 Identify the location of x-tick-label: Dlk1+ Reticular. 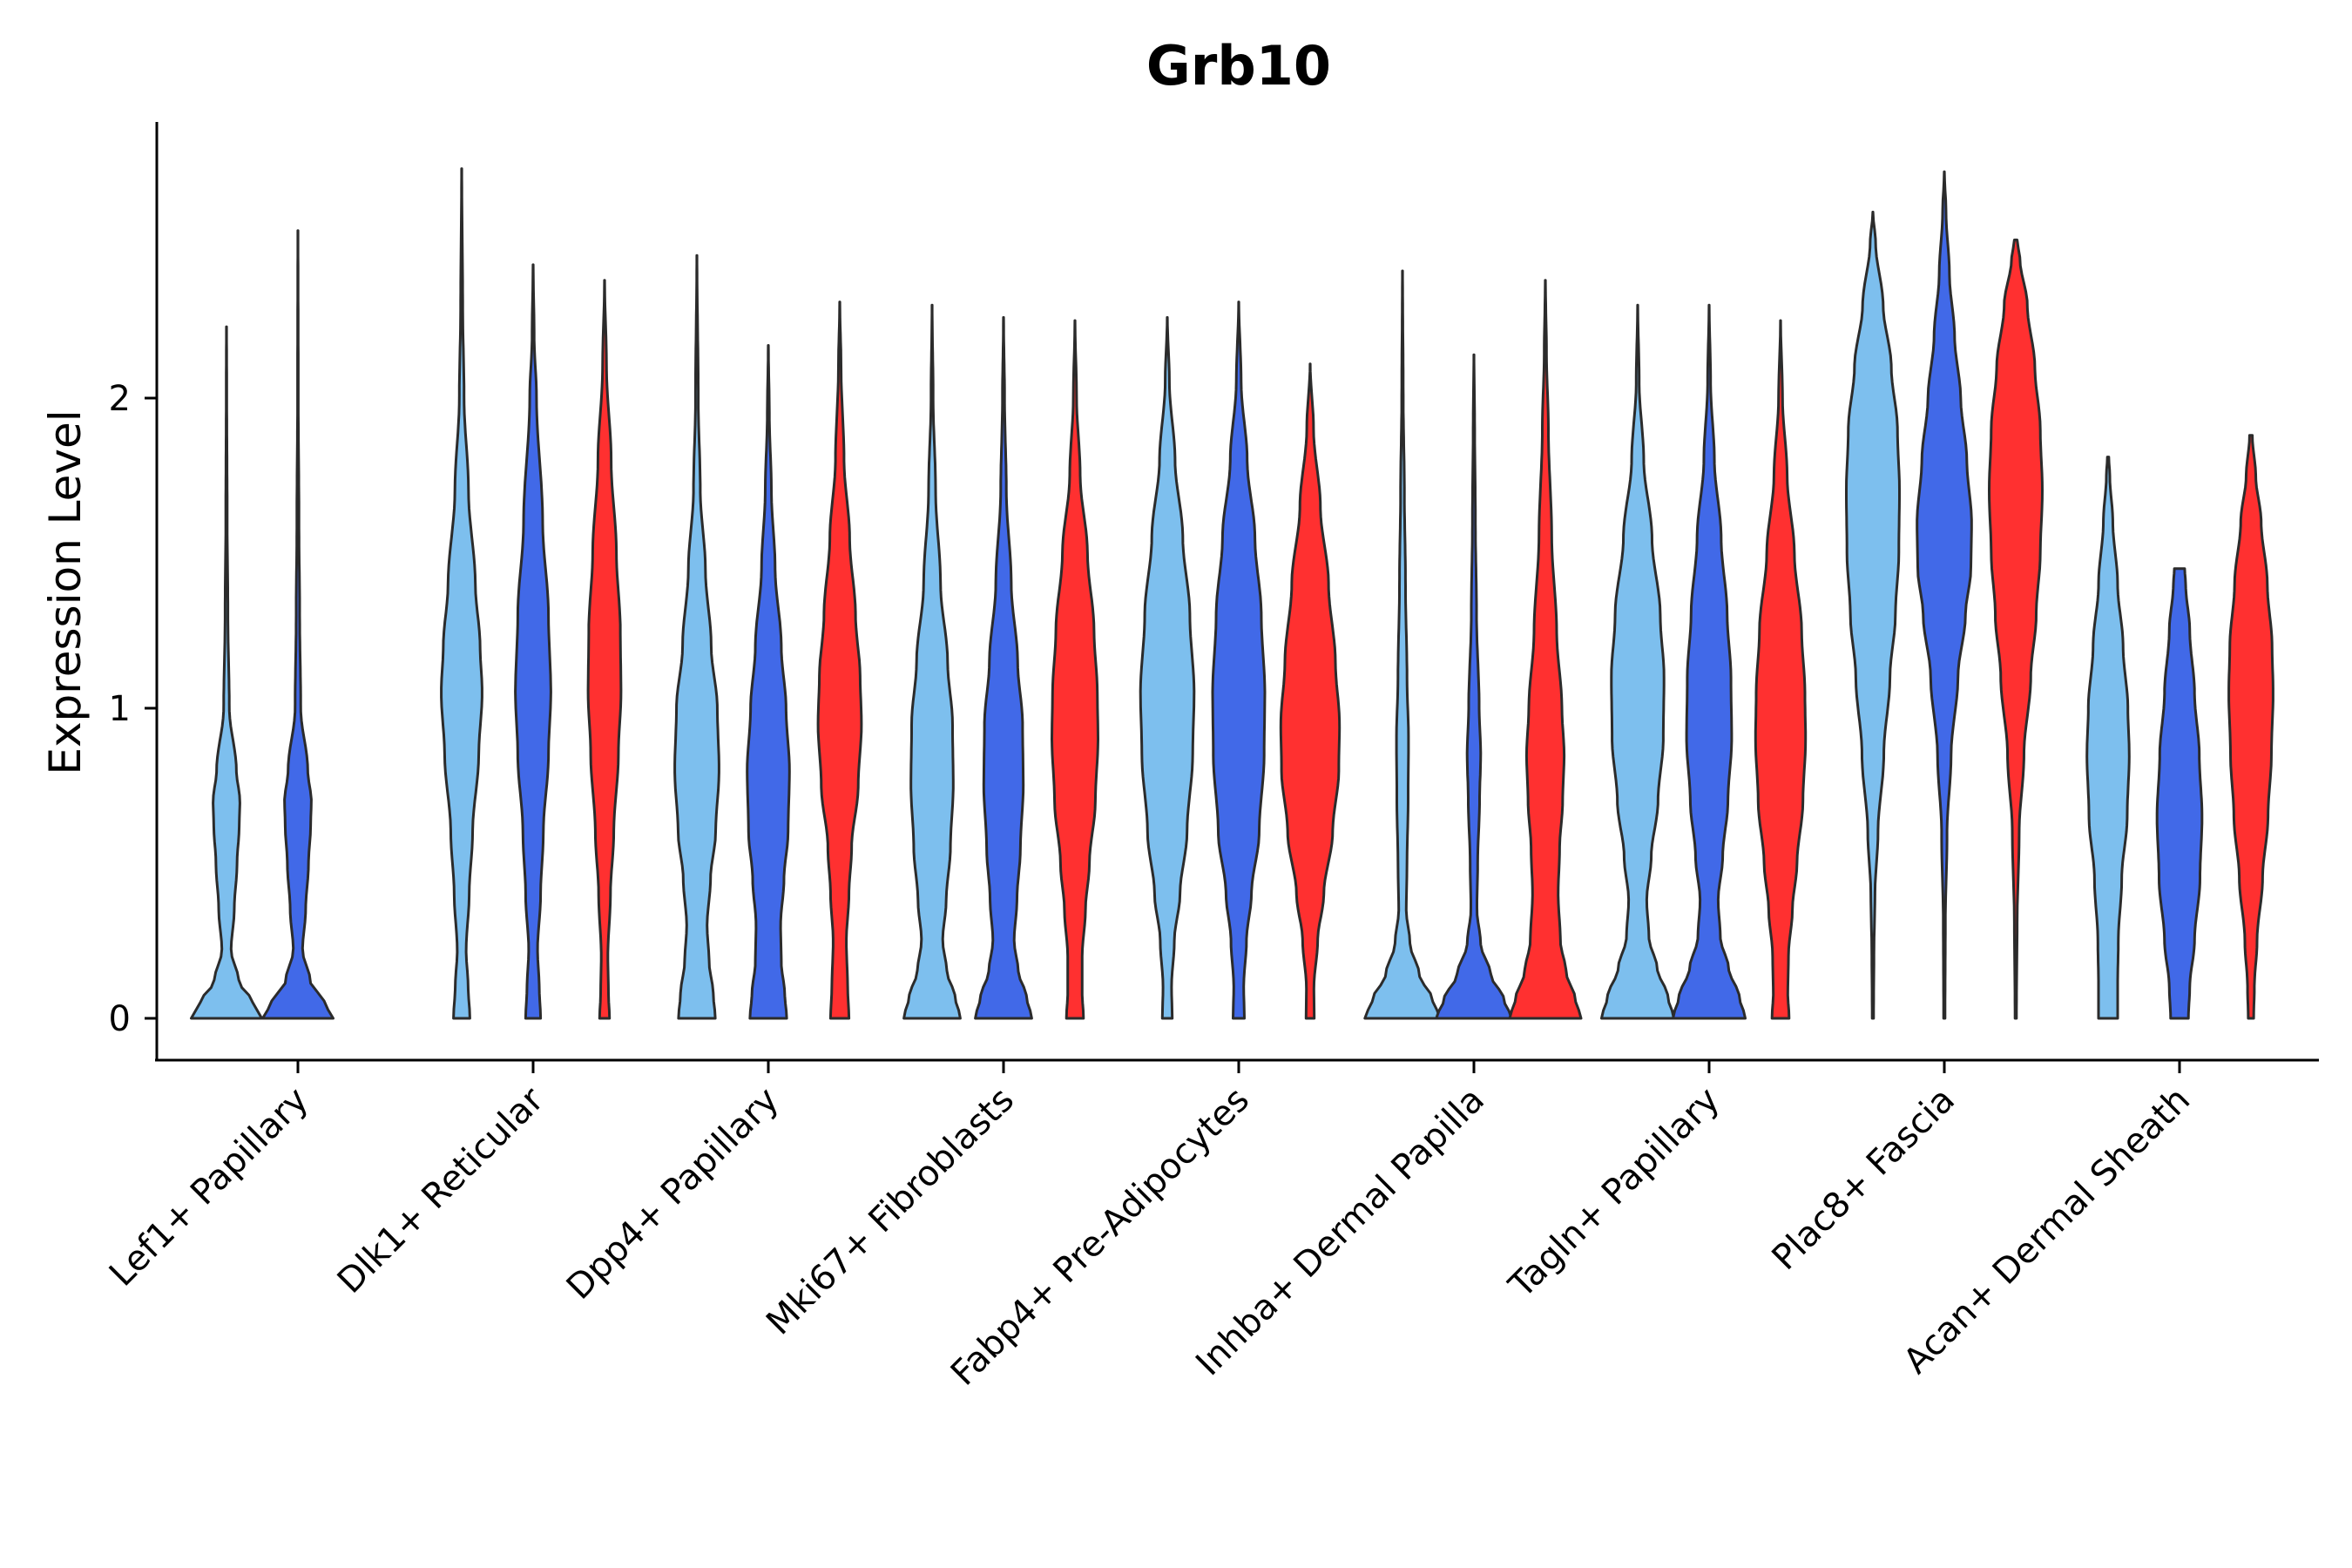
(441, 1190).